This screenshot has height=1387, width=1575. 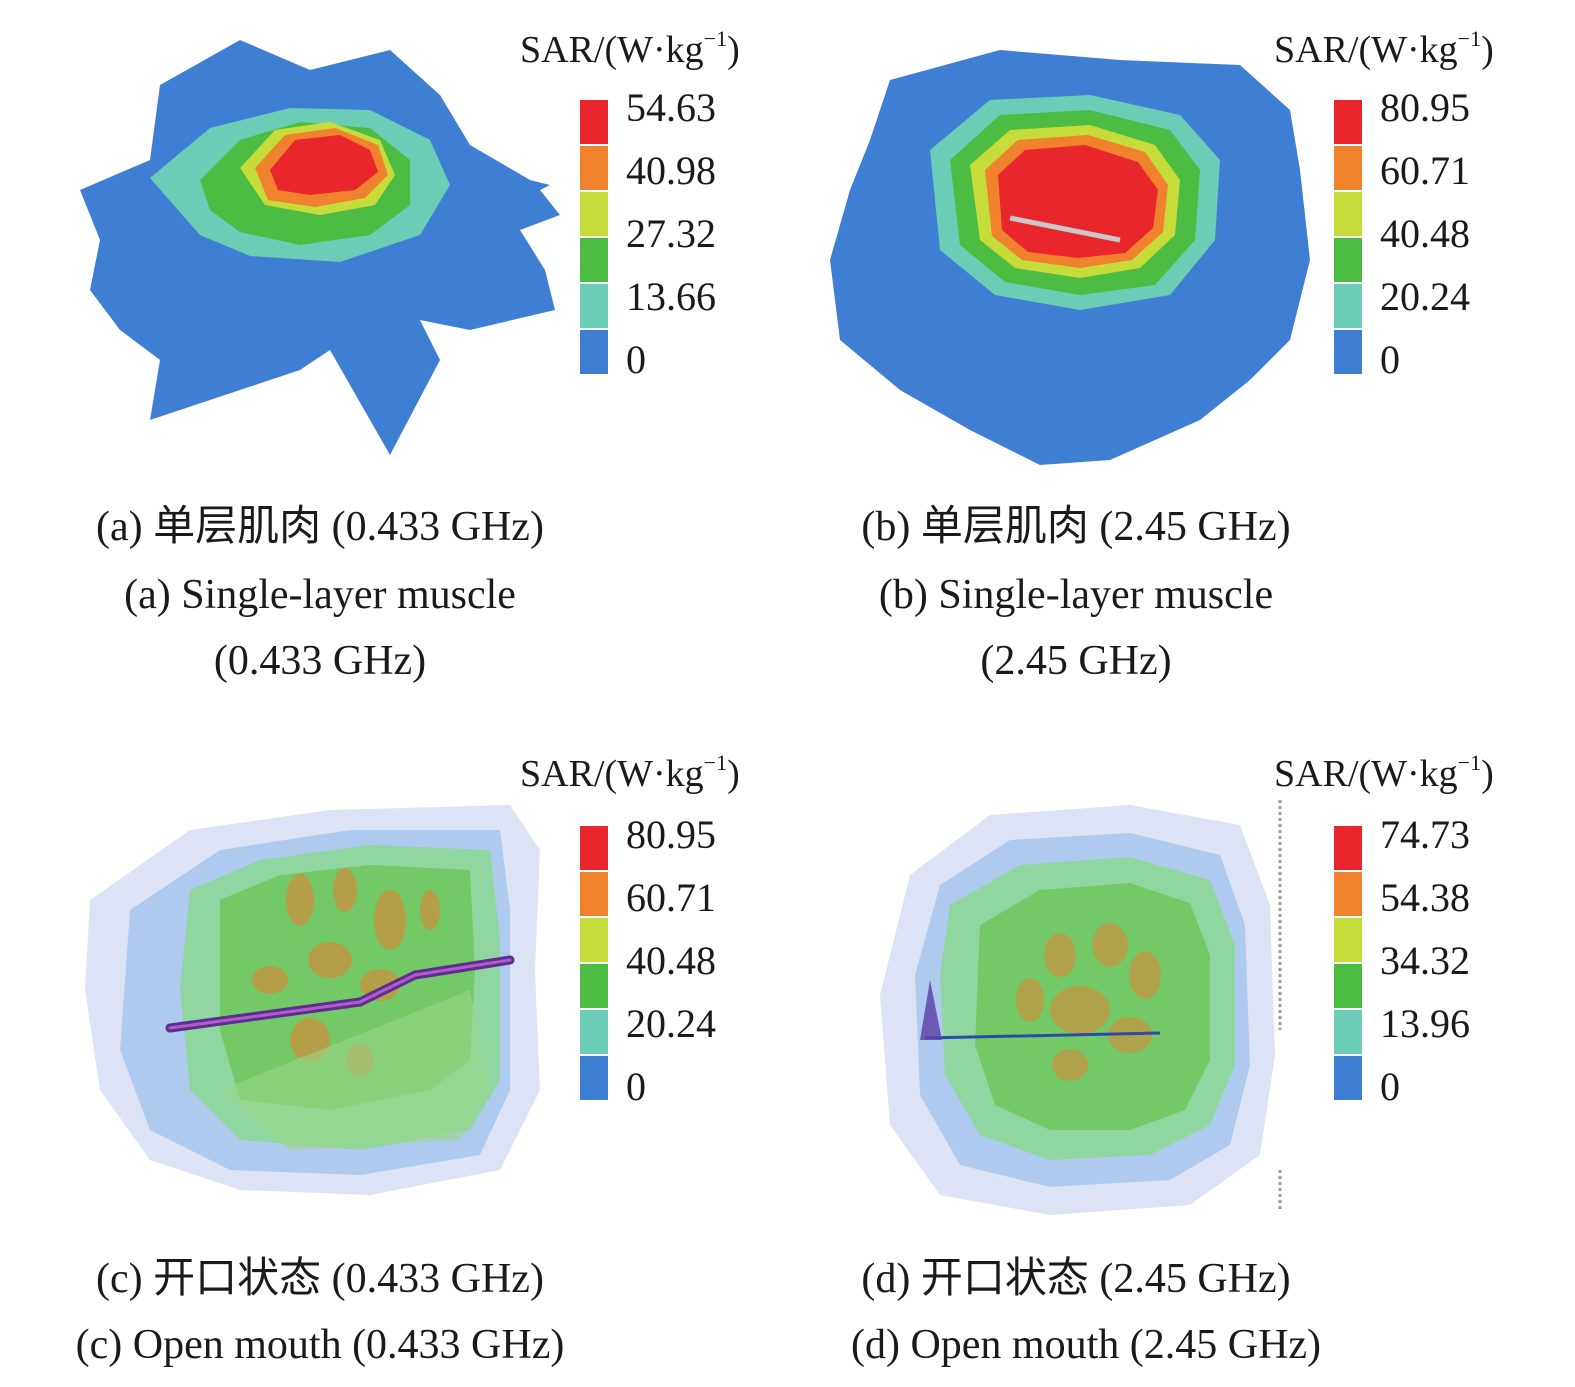 What do you see at coordinates (636, 359) in the screenshot?
I see `colorbar-a-tick: 0` at bounding box center [636, 359].